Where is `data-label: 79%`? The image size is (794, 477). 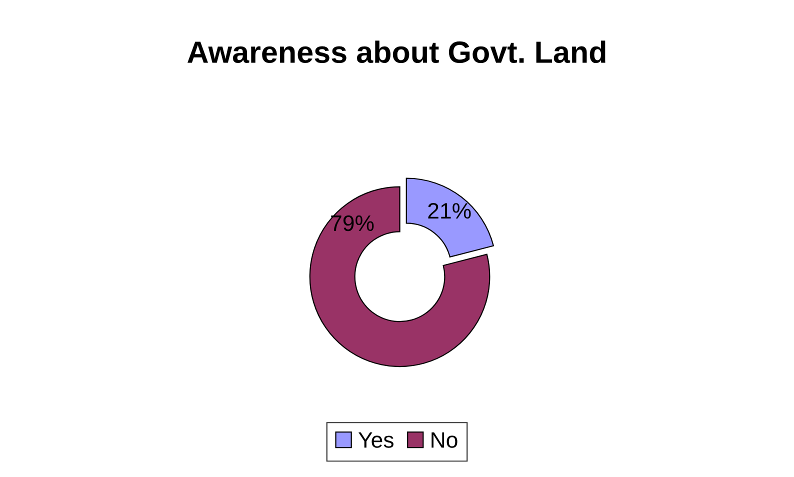
data-label: 79% is located at coordinates (352, 223).